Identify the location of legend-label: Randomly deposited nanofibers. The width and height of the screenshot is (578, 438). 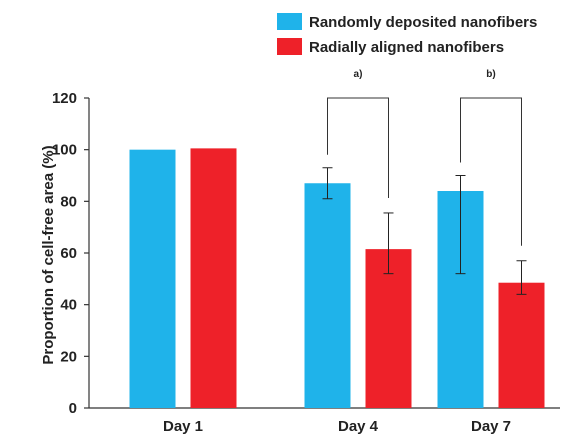
(423, 22).